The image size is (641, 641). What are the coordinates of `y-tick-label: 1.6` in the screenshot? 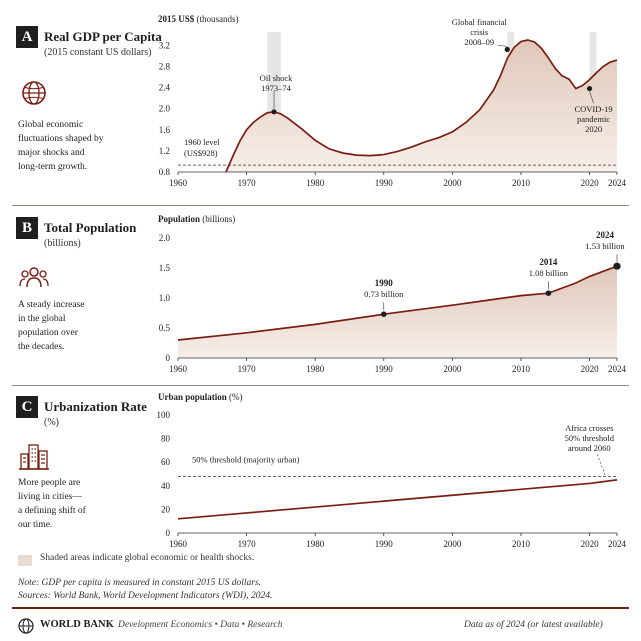 It's located at (165, 130).